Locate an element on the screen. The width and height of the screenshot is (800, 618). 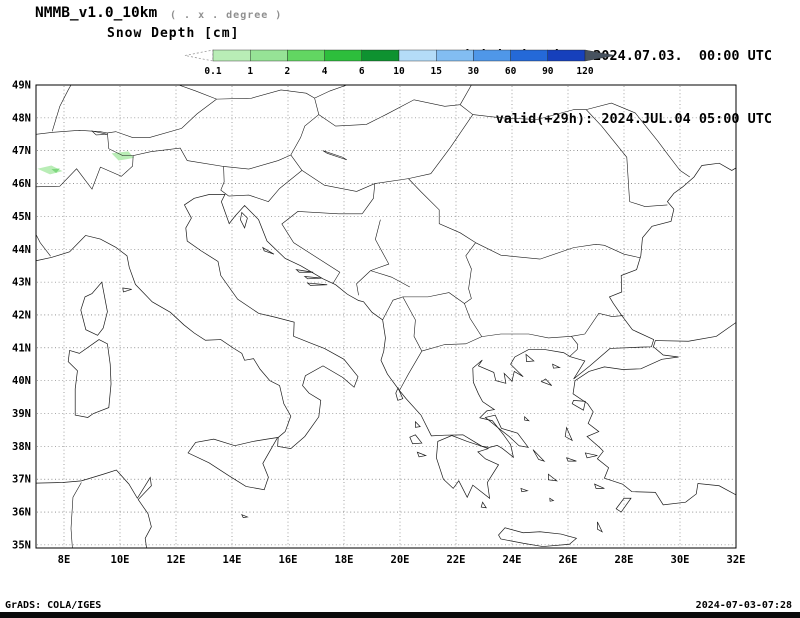
lake-balaton is located at coordinates (335, 155).